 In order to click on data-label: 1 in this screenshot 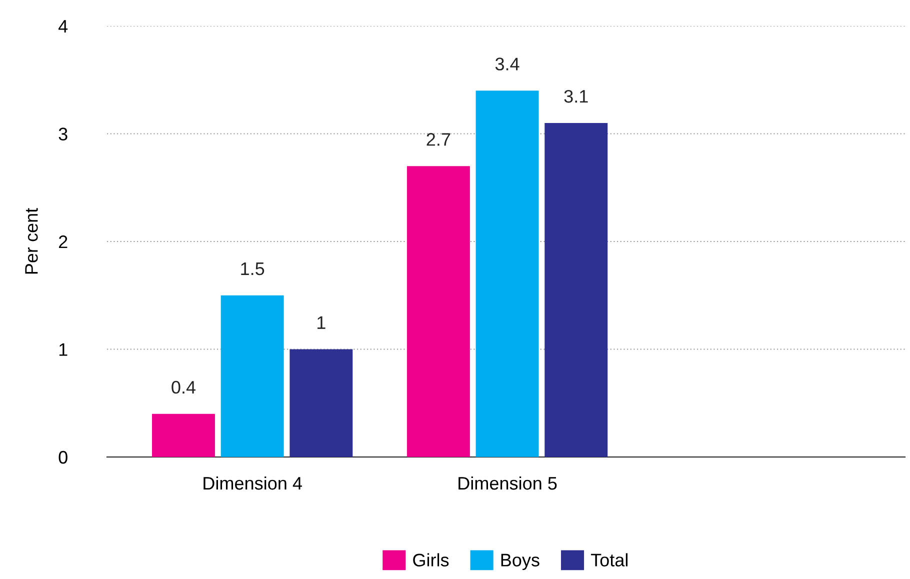, I will do `click(322, 322)`.